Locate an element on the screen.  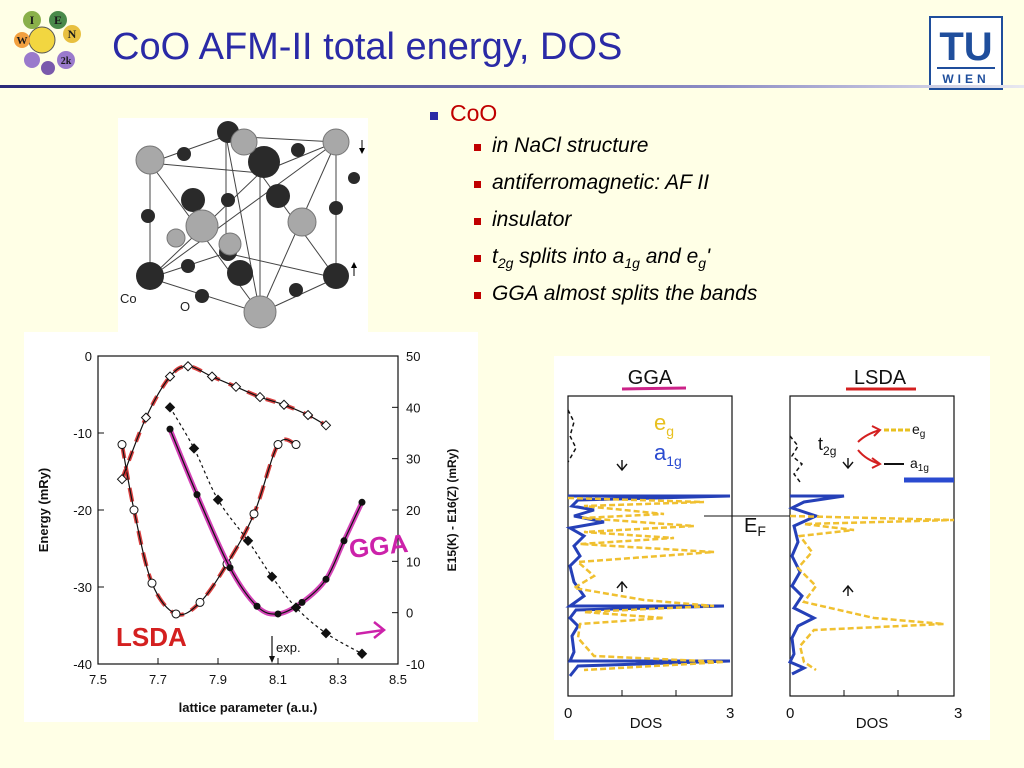
bullet-eg-sub: g is located at coordinates (702, 263).